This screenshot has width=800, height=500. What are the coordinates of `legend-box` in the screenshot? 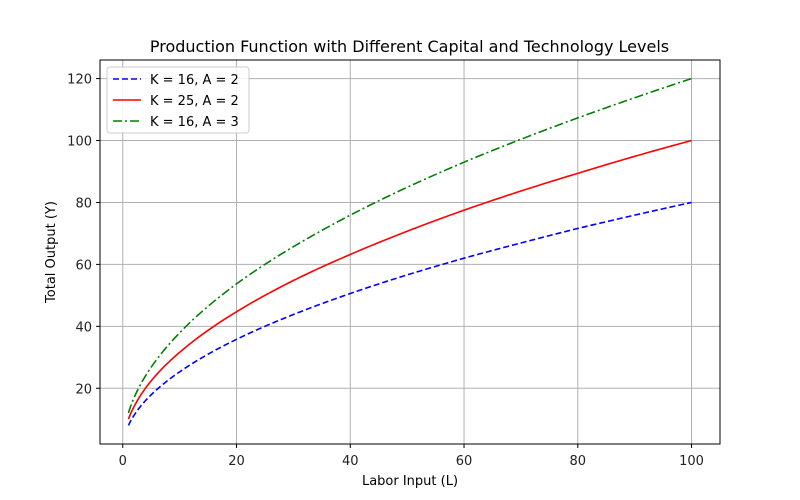 It's located at (178, 100).